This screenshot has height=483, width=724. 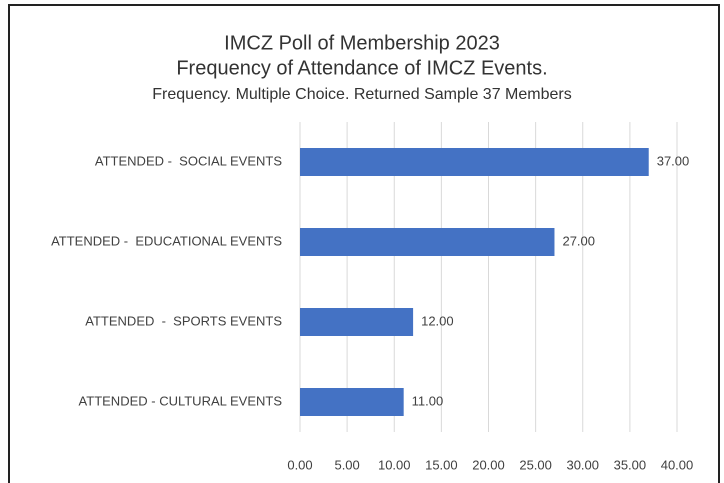 I want to click on x-tick-label: 30.00, so click(x=582, y=464).